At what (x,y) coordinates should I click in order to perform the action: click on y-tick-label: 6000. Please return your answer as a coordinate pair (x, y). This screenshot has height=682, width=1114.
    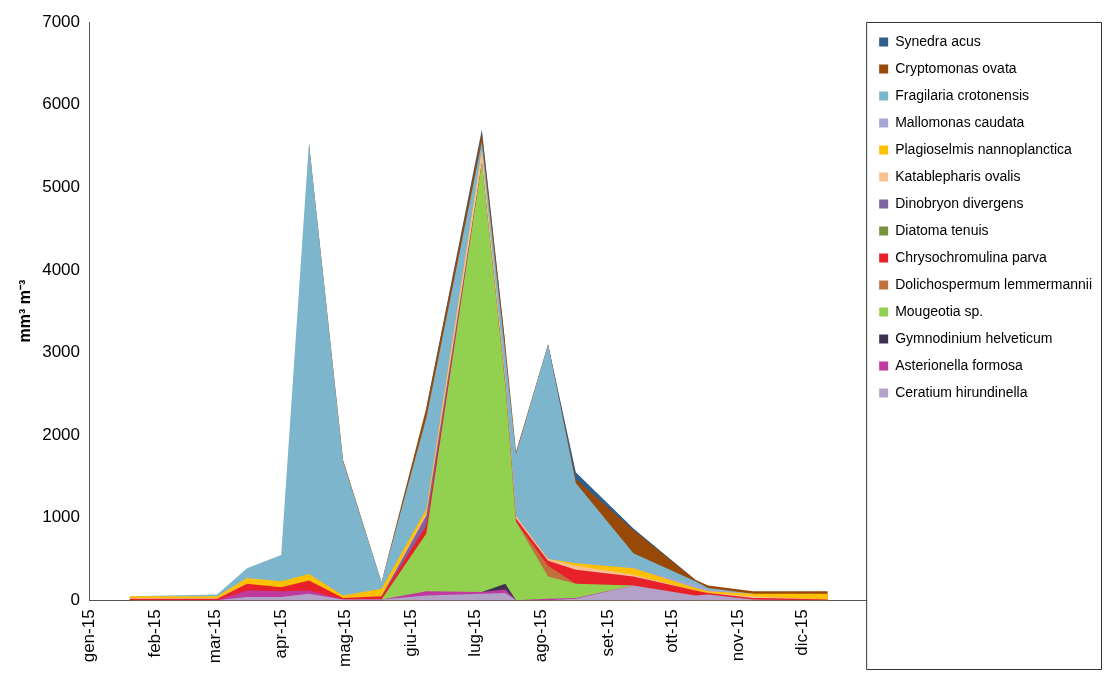
    Looking at the image, I should click on (61, 104).